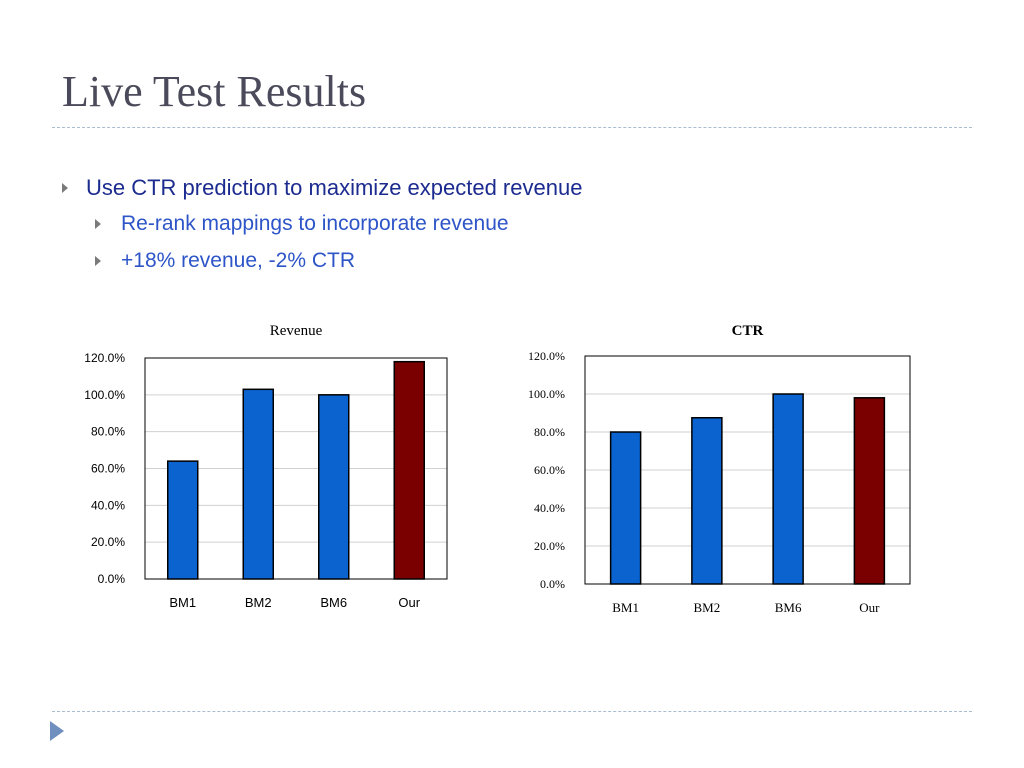 The height and width of the screenshot is (768, 1024). I want to click on bullet-text: Re-rank mappings to incorporate revenue, so click(315, 223).